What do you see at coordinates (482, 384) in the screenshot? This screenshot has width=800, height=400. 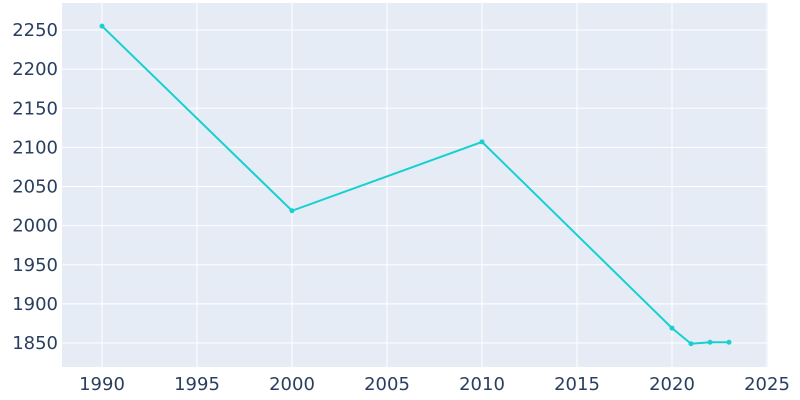 I see `x-tick-label: 2010` at bounding box center [482, 384].